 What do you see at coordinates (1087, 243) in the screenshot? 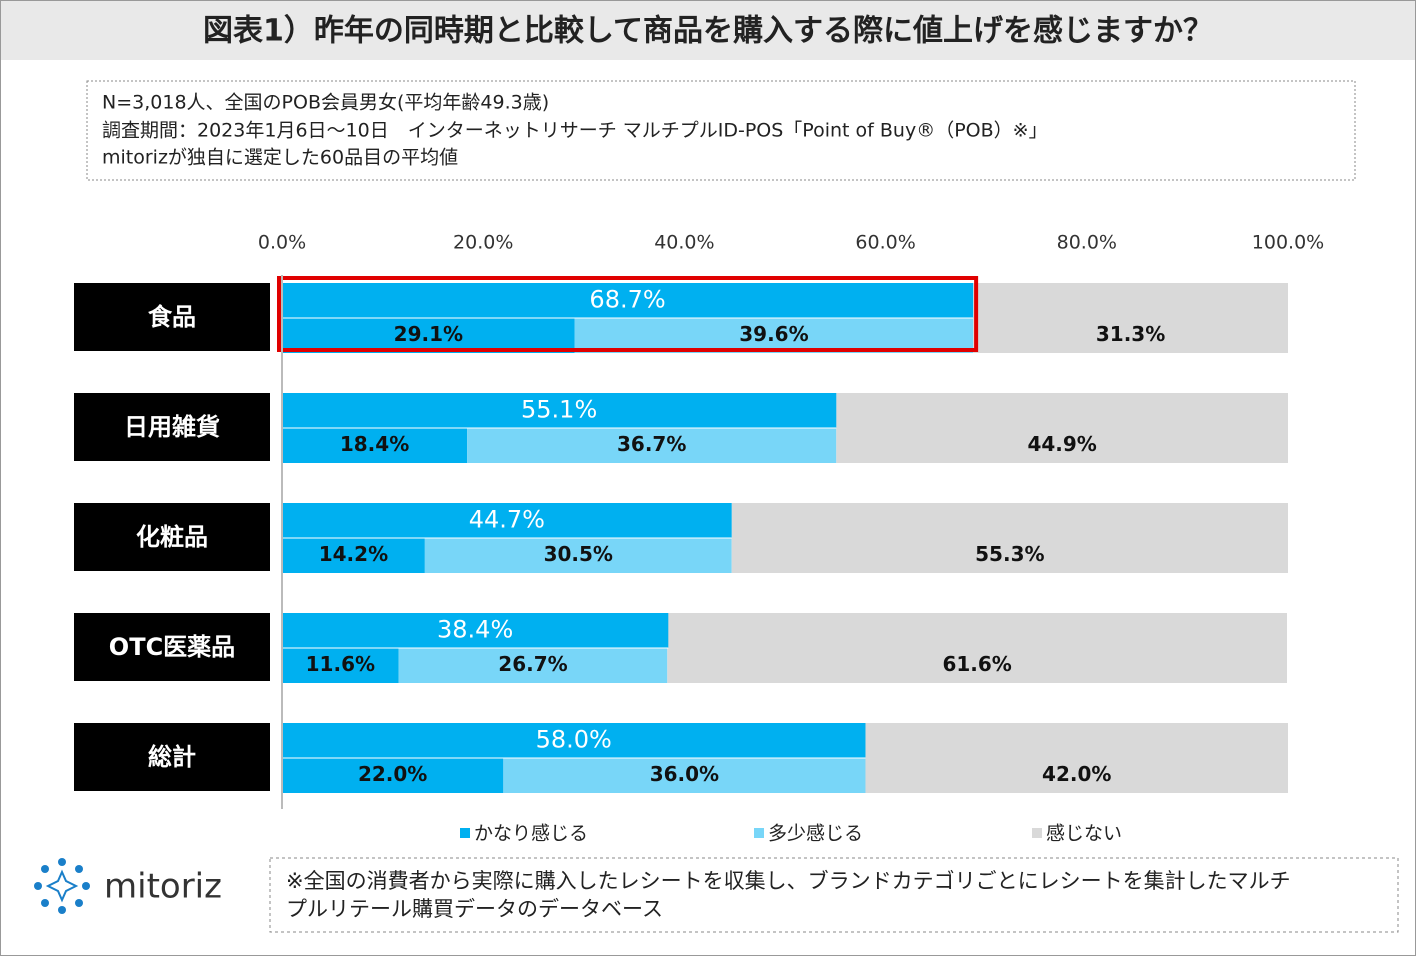
I see `x-tick-label: 80.0%` at bounding box center [1087, 243].